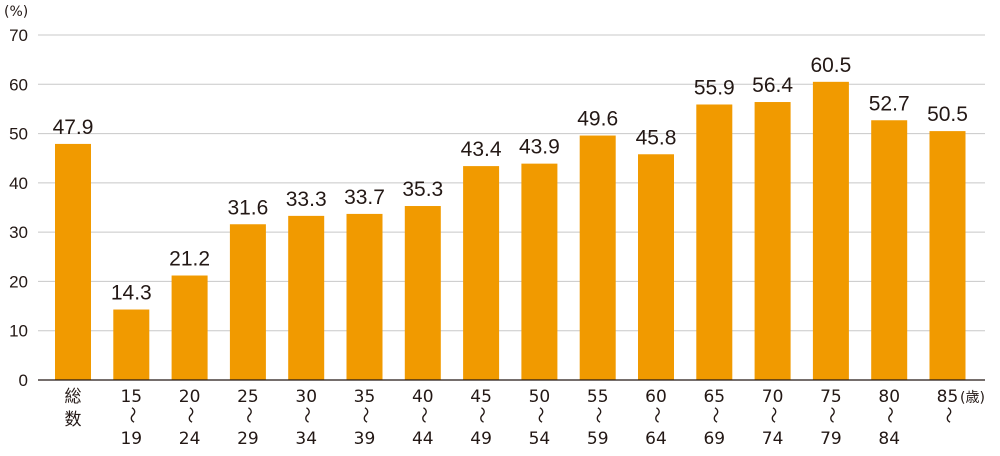 The image size is (1000, 456). Describe the element at coordinates (248, 439) in the screenshot. I see `category-label-line: 29` at that location.